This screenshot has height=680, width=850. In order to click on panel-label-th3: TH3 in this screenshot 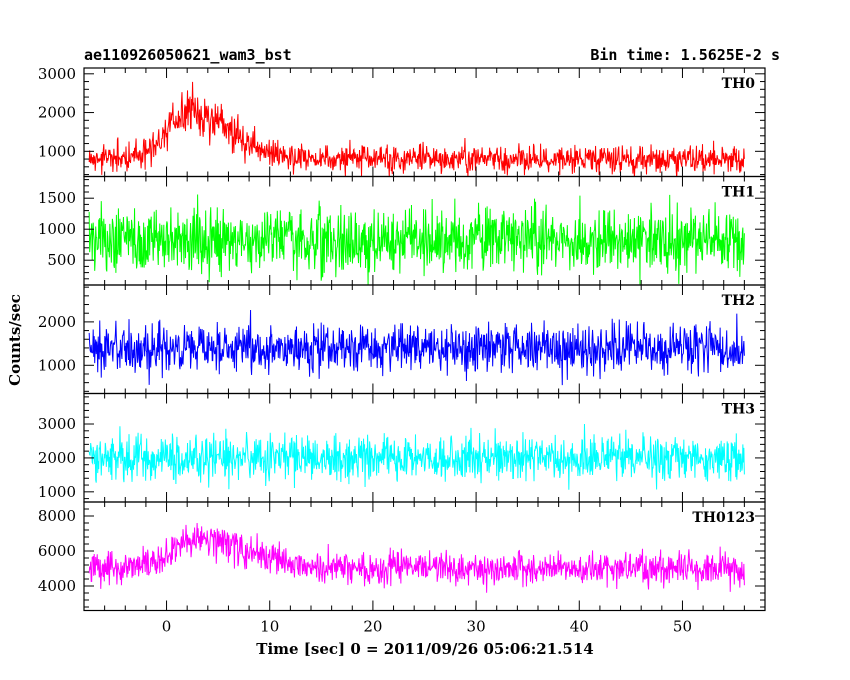, I will do `click(738, 410)`.